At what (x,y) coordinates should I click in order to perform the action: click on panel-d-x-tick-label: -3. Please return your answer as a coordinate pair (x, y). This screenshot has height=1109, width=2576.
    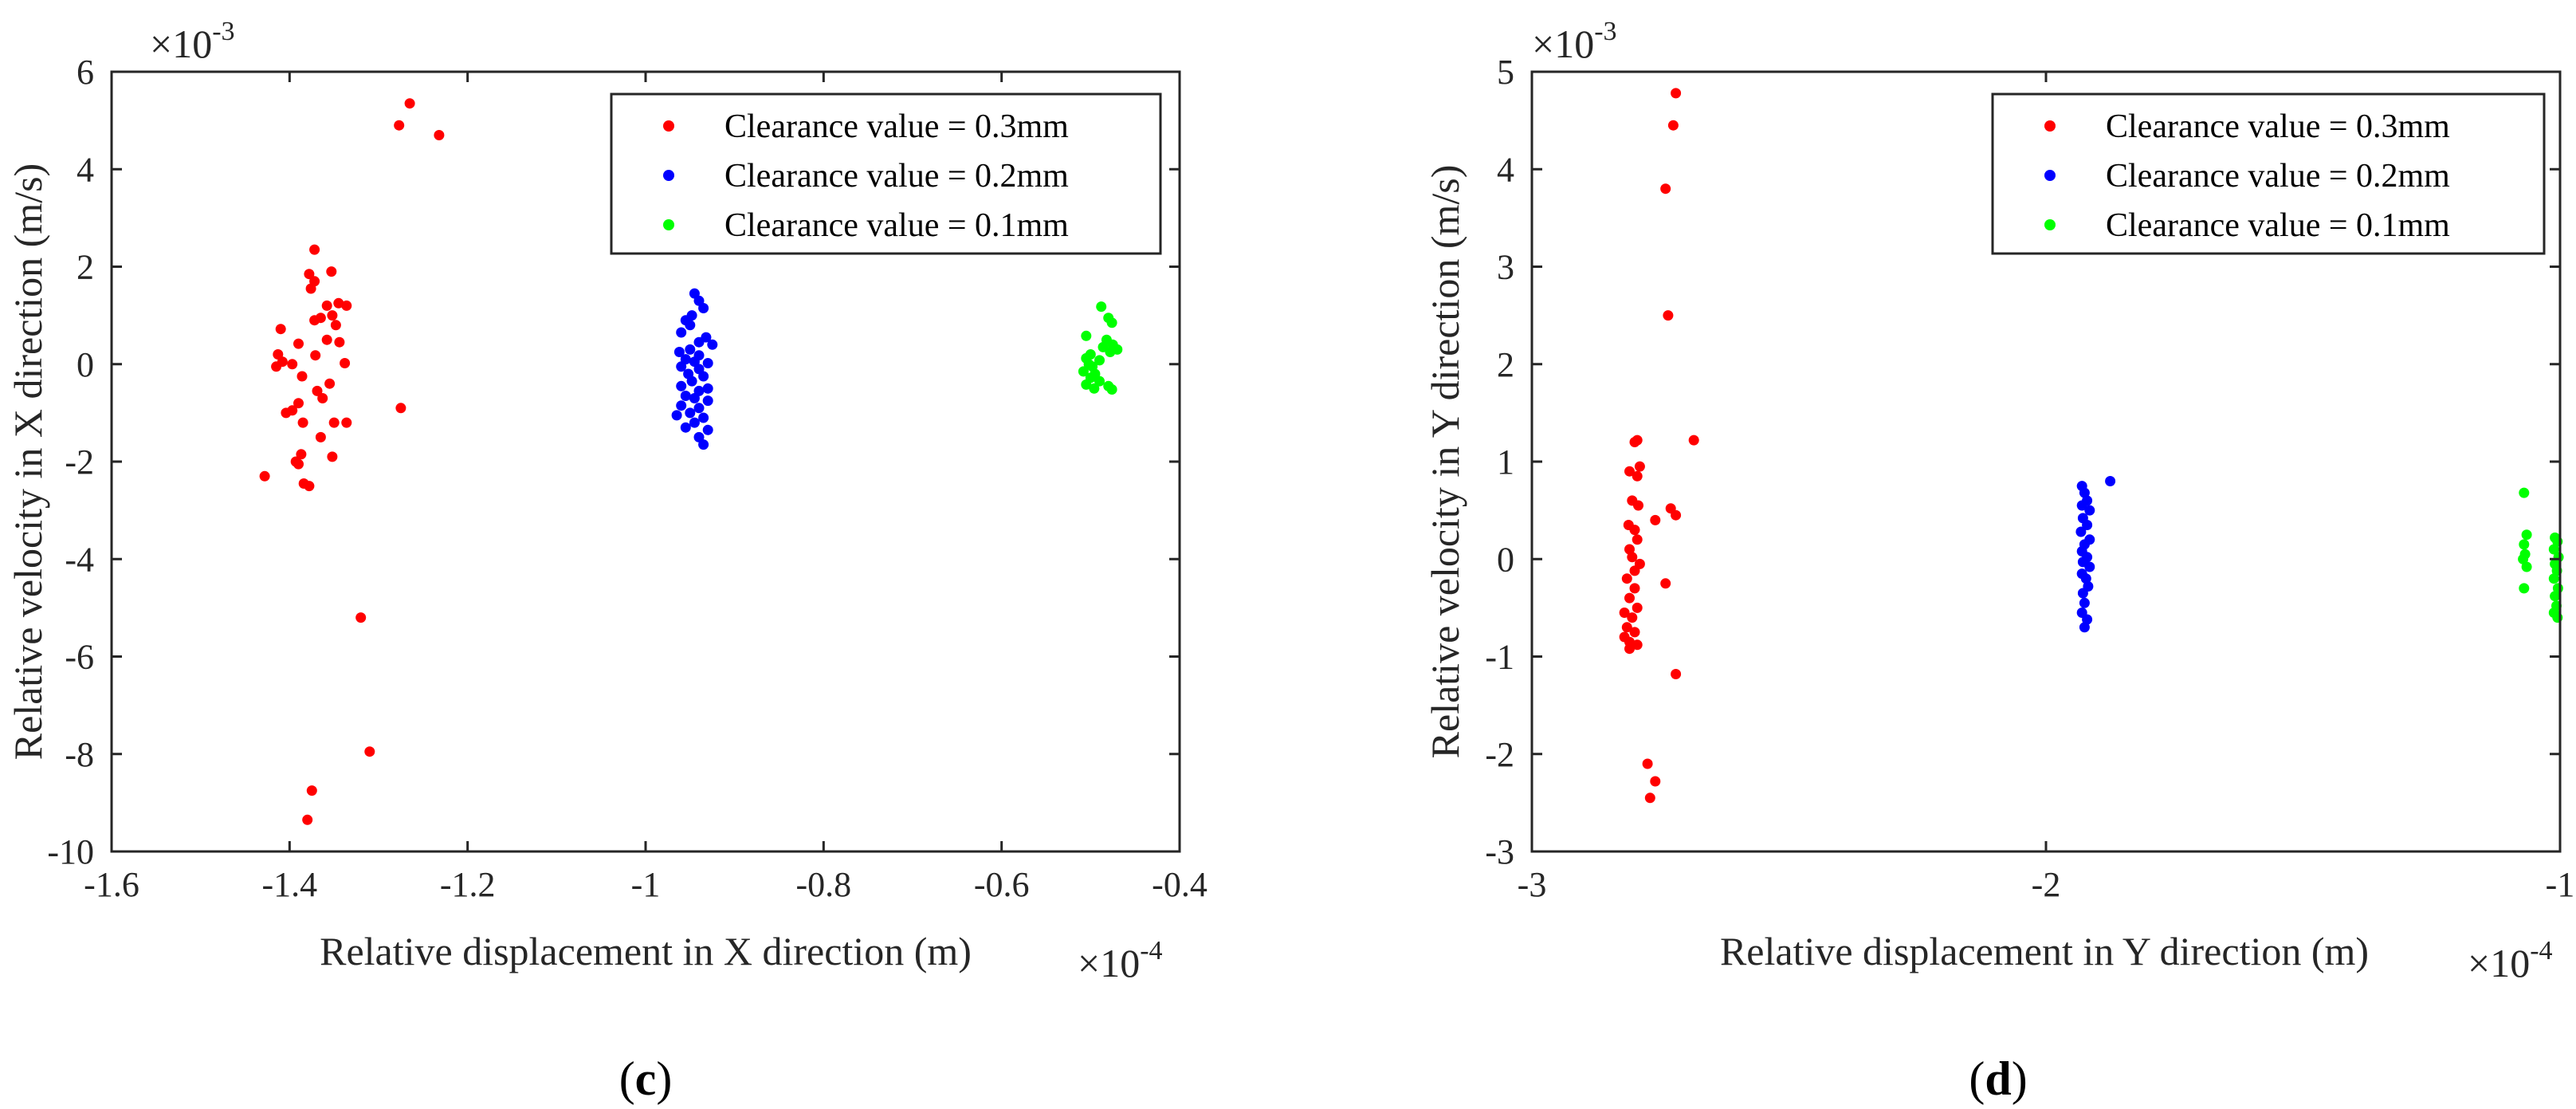
    Looking at the image, I should click on (1532, 884).